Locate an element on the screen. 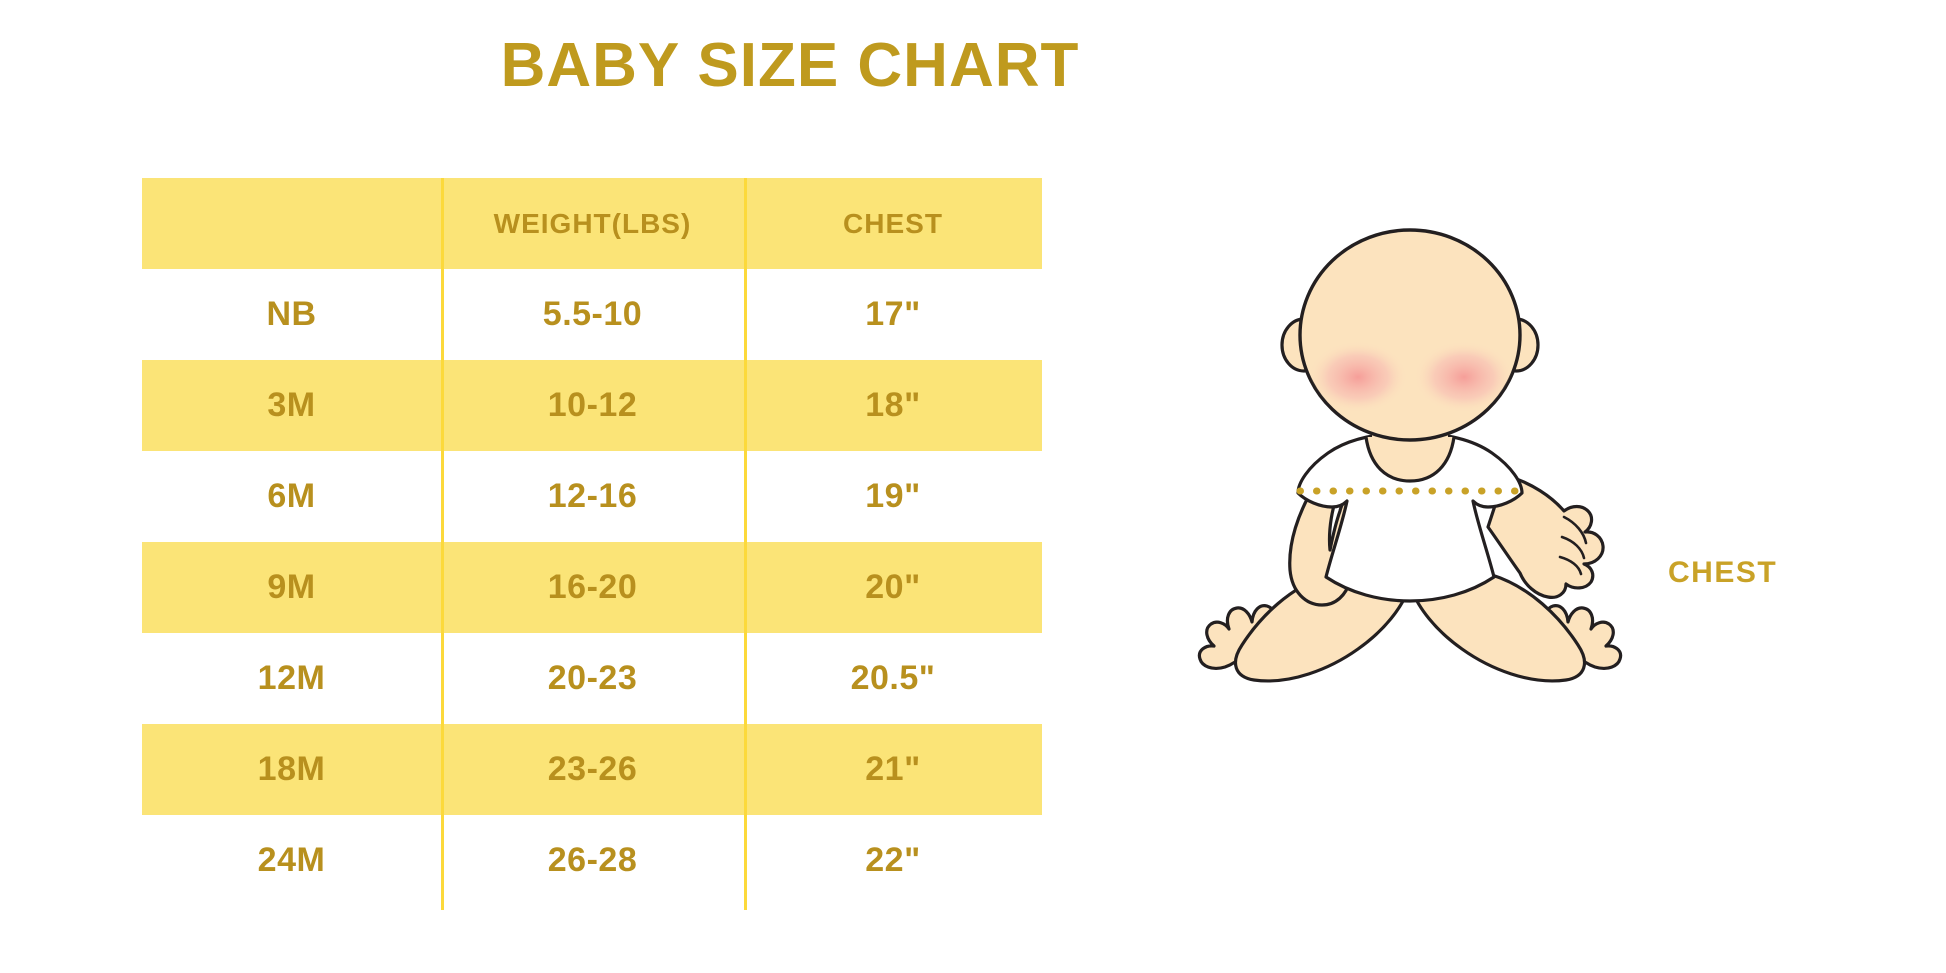 The width and height of the screenshot is (1946, 973). cell-size: 3M is located at coordinates (291, 405).